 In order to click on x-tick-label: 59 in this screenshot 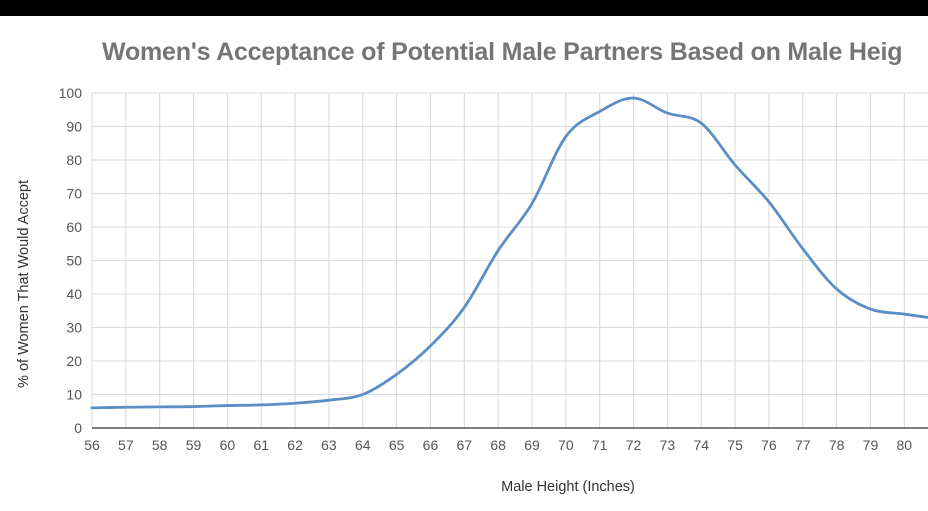, I will do `click(194, 445)`.